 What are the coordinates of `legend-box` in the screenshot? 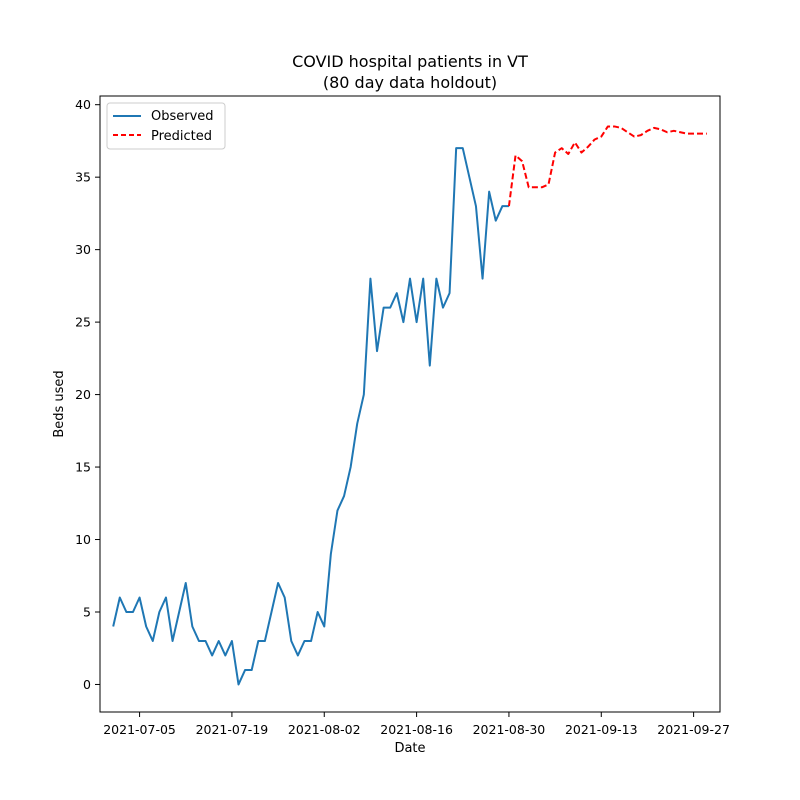 It's located at (166, 126).